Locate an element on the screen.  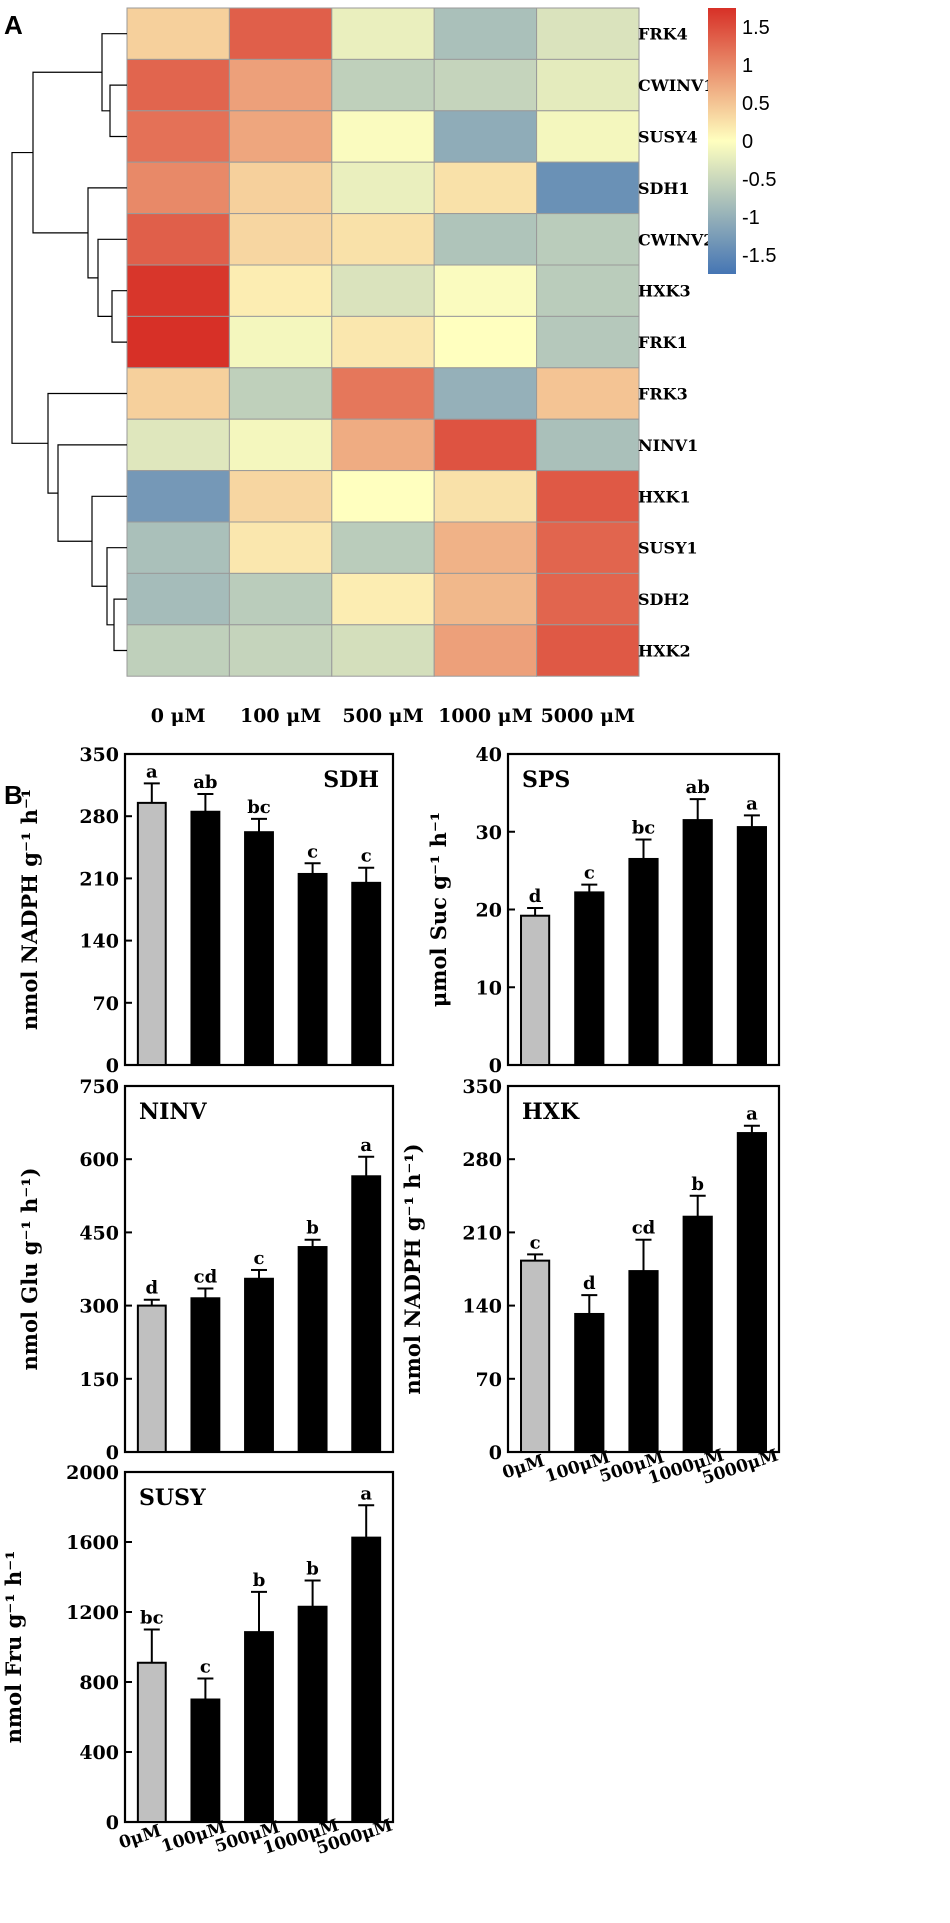
y-axis-label: μmol Suc g⁻¹ h⁻¹ is located at coordinates (438, 909).